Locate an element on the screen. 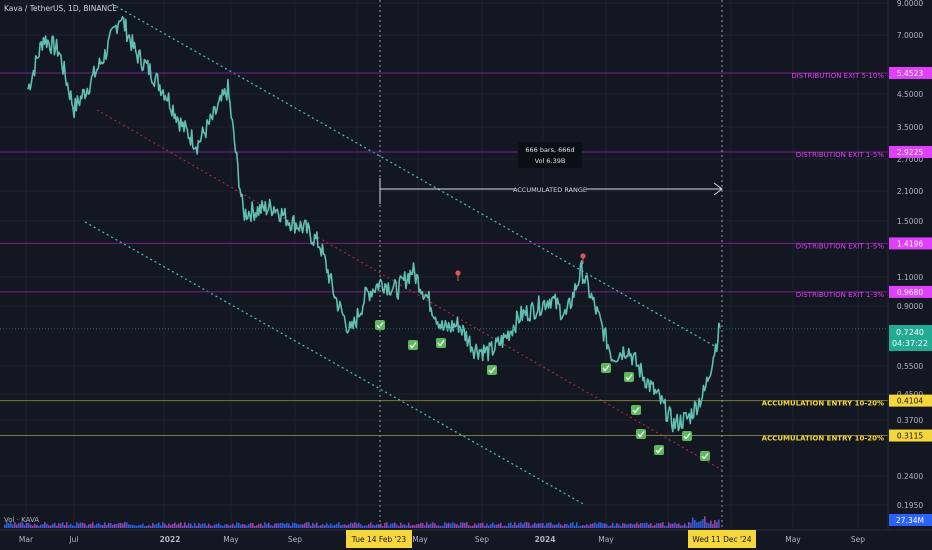 This screenshot has width=932, height=550. marker-end-tag is located at coordinates (722, 539).